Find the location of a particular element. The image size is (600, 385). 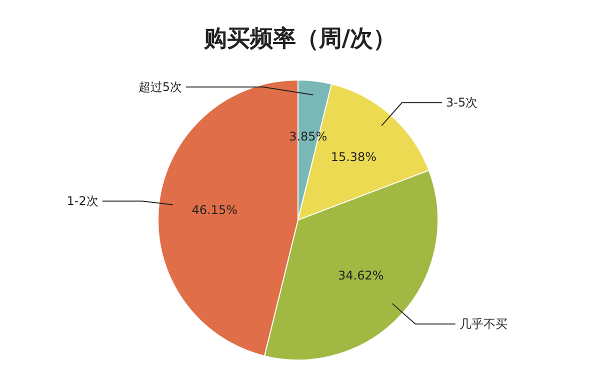

slice-label: 3-5次 is located at coordinates (462, 103).